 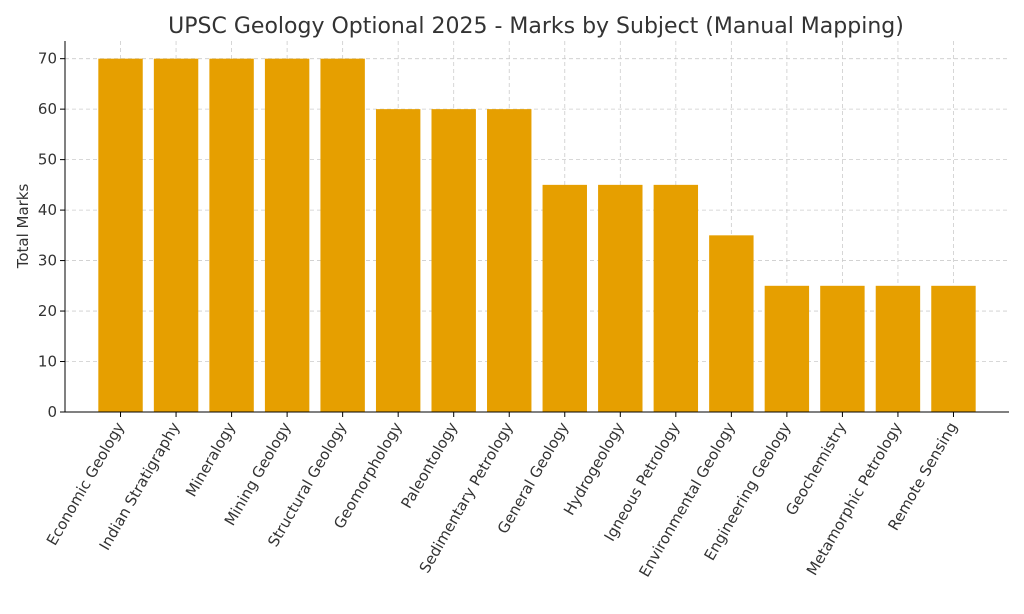 I want to click on y-tick-label: 60, so click(x=47, y=109).